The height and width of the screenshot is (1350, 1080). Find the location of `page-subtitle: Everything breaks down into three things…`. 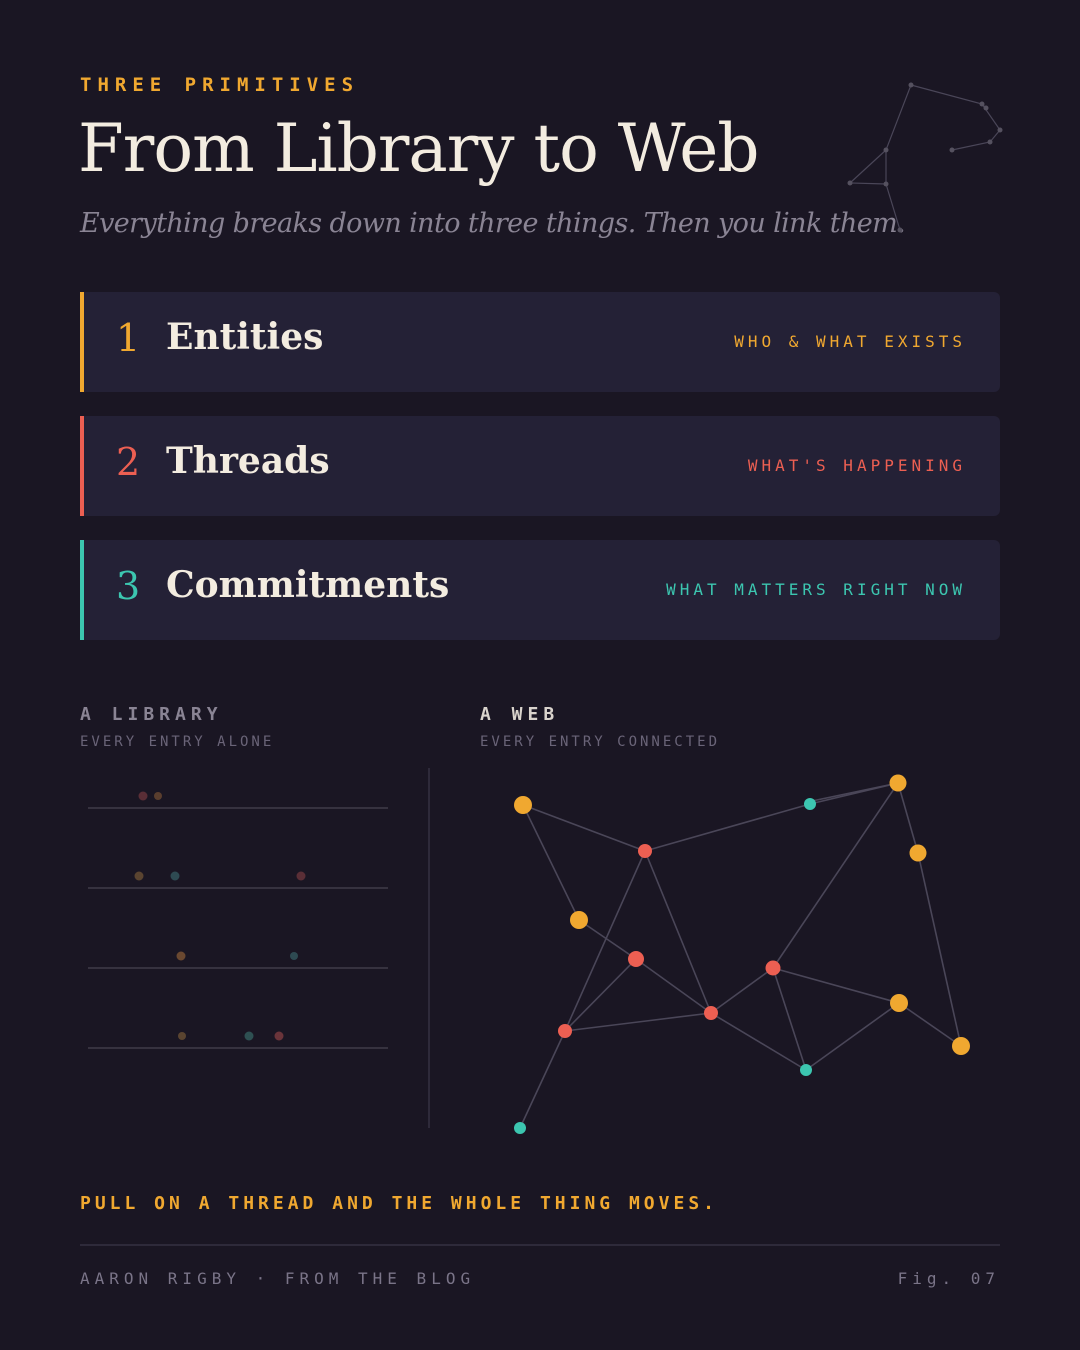

page-subtitle: Everything breaks down into three things… is located at coordinates (493, 223).